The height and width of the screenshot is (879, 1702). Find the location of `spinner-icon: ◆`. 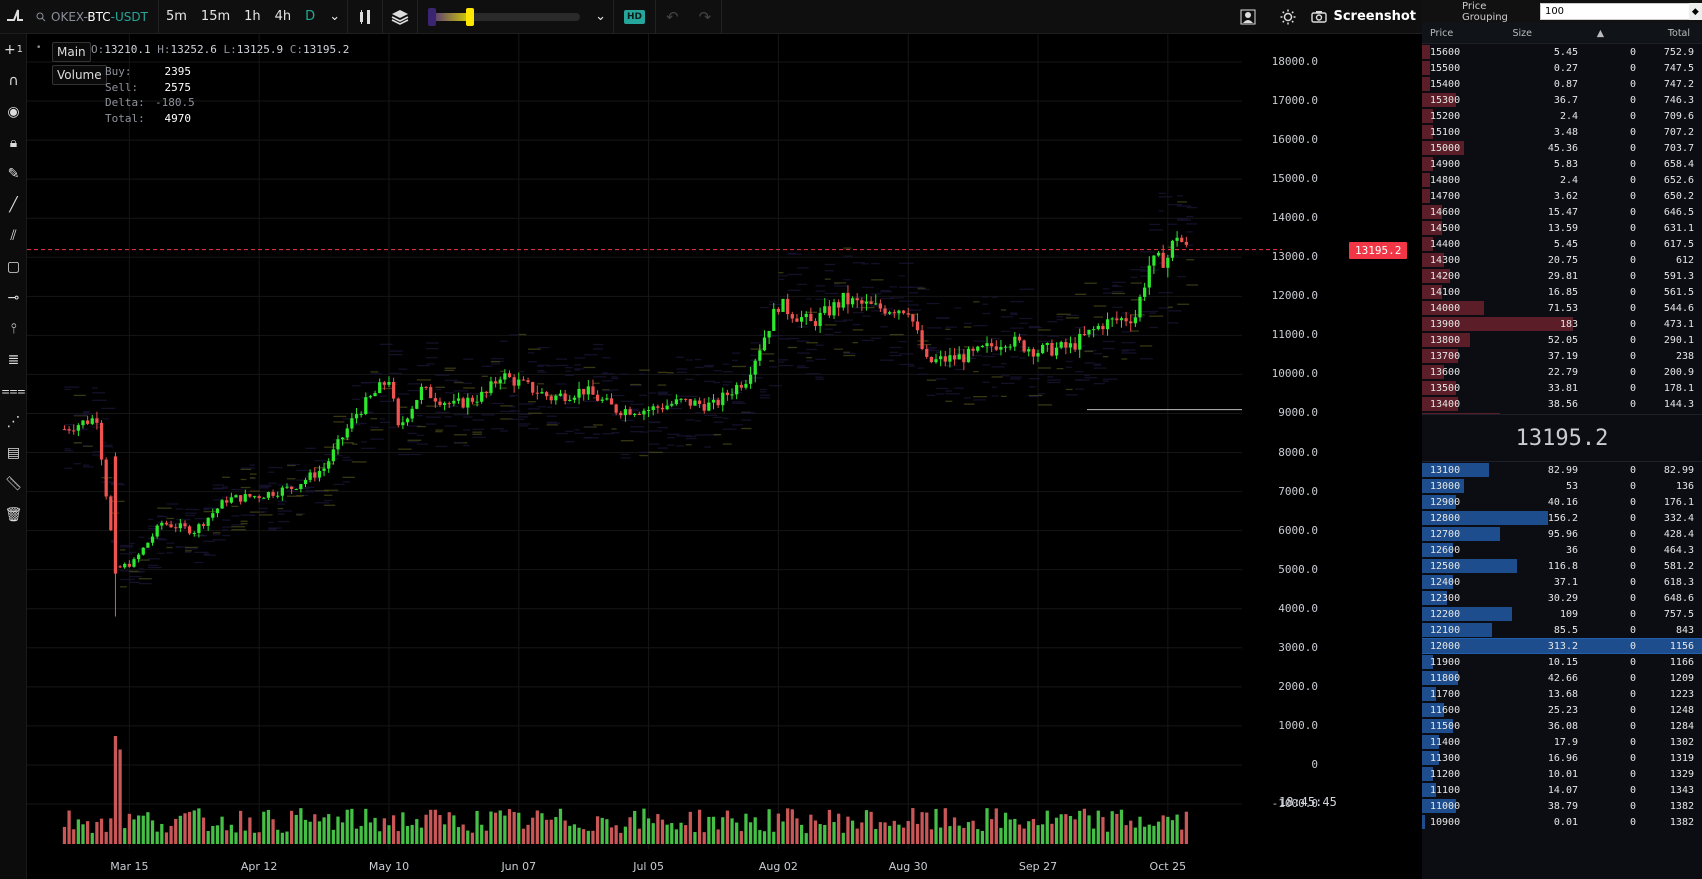

spinner-icon: ◆ is located at coordinates (1695, 11).